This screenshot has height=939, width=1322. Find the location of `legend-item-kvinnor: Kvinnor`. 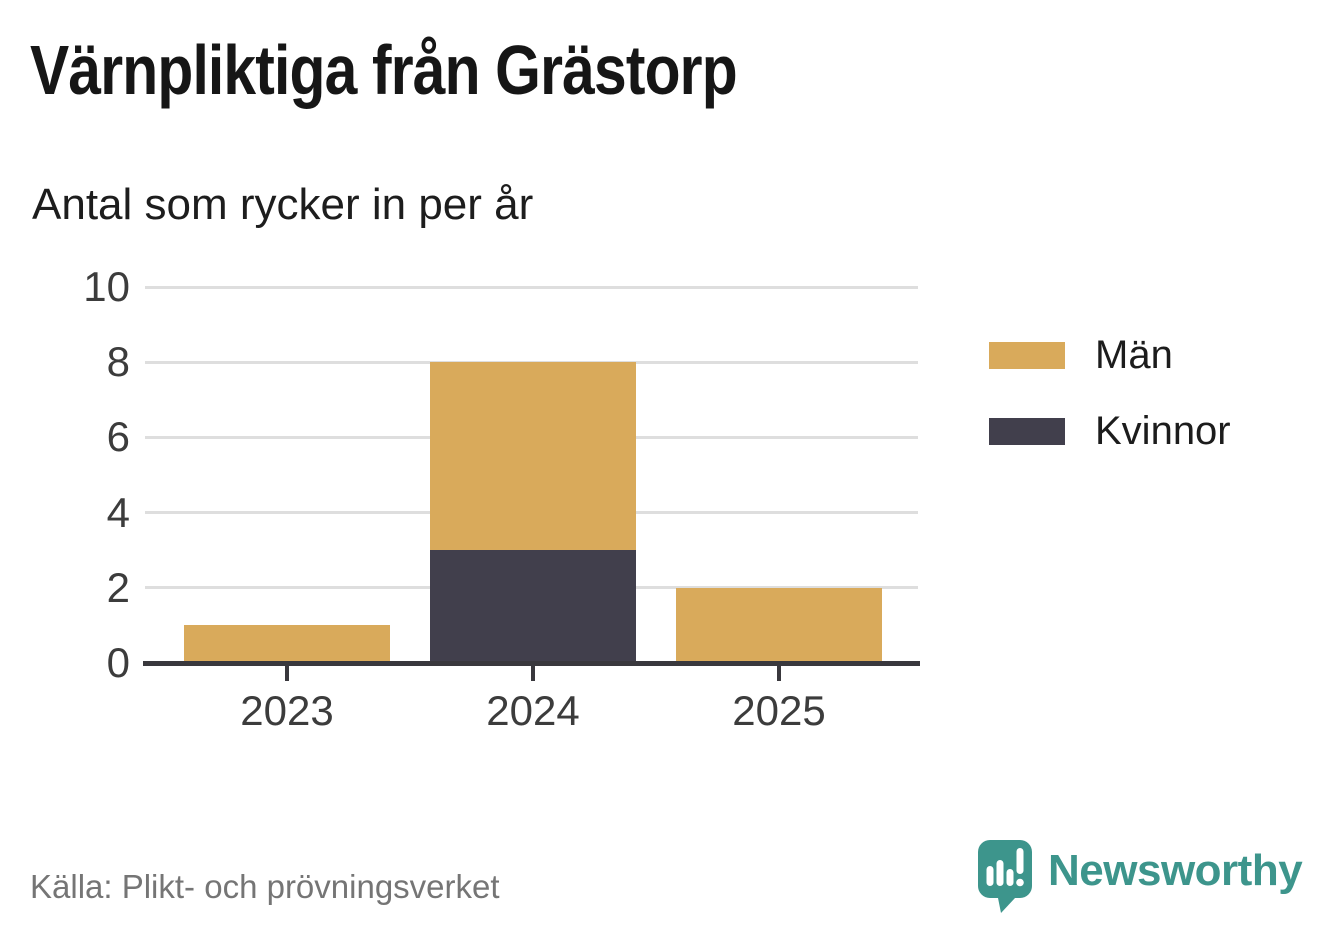

legend-item-kvinnor: Kvinnor is located at coordinates (1110, 431).